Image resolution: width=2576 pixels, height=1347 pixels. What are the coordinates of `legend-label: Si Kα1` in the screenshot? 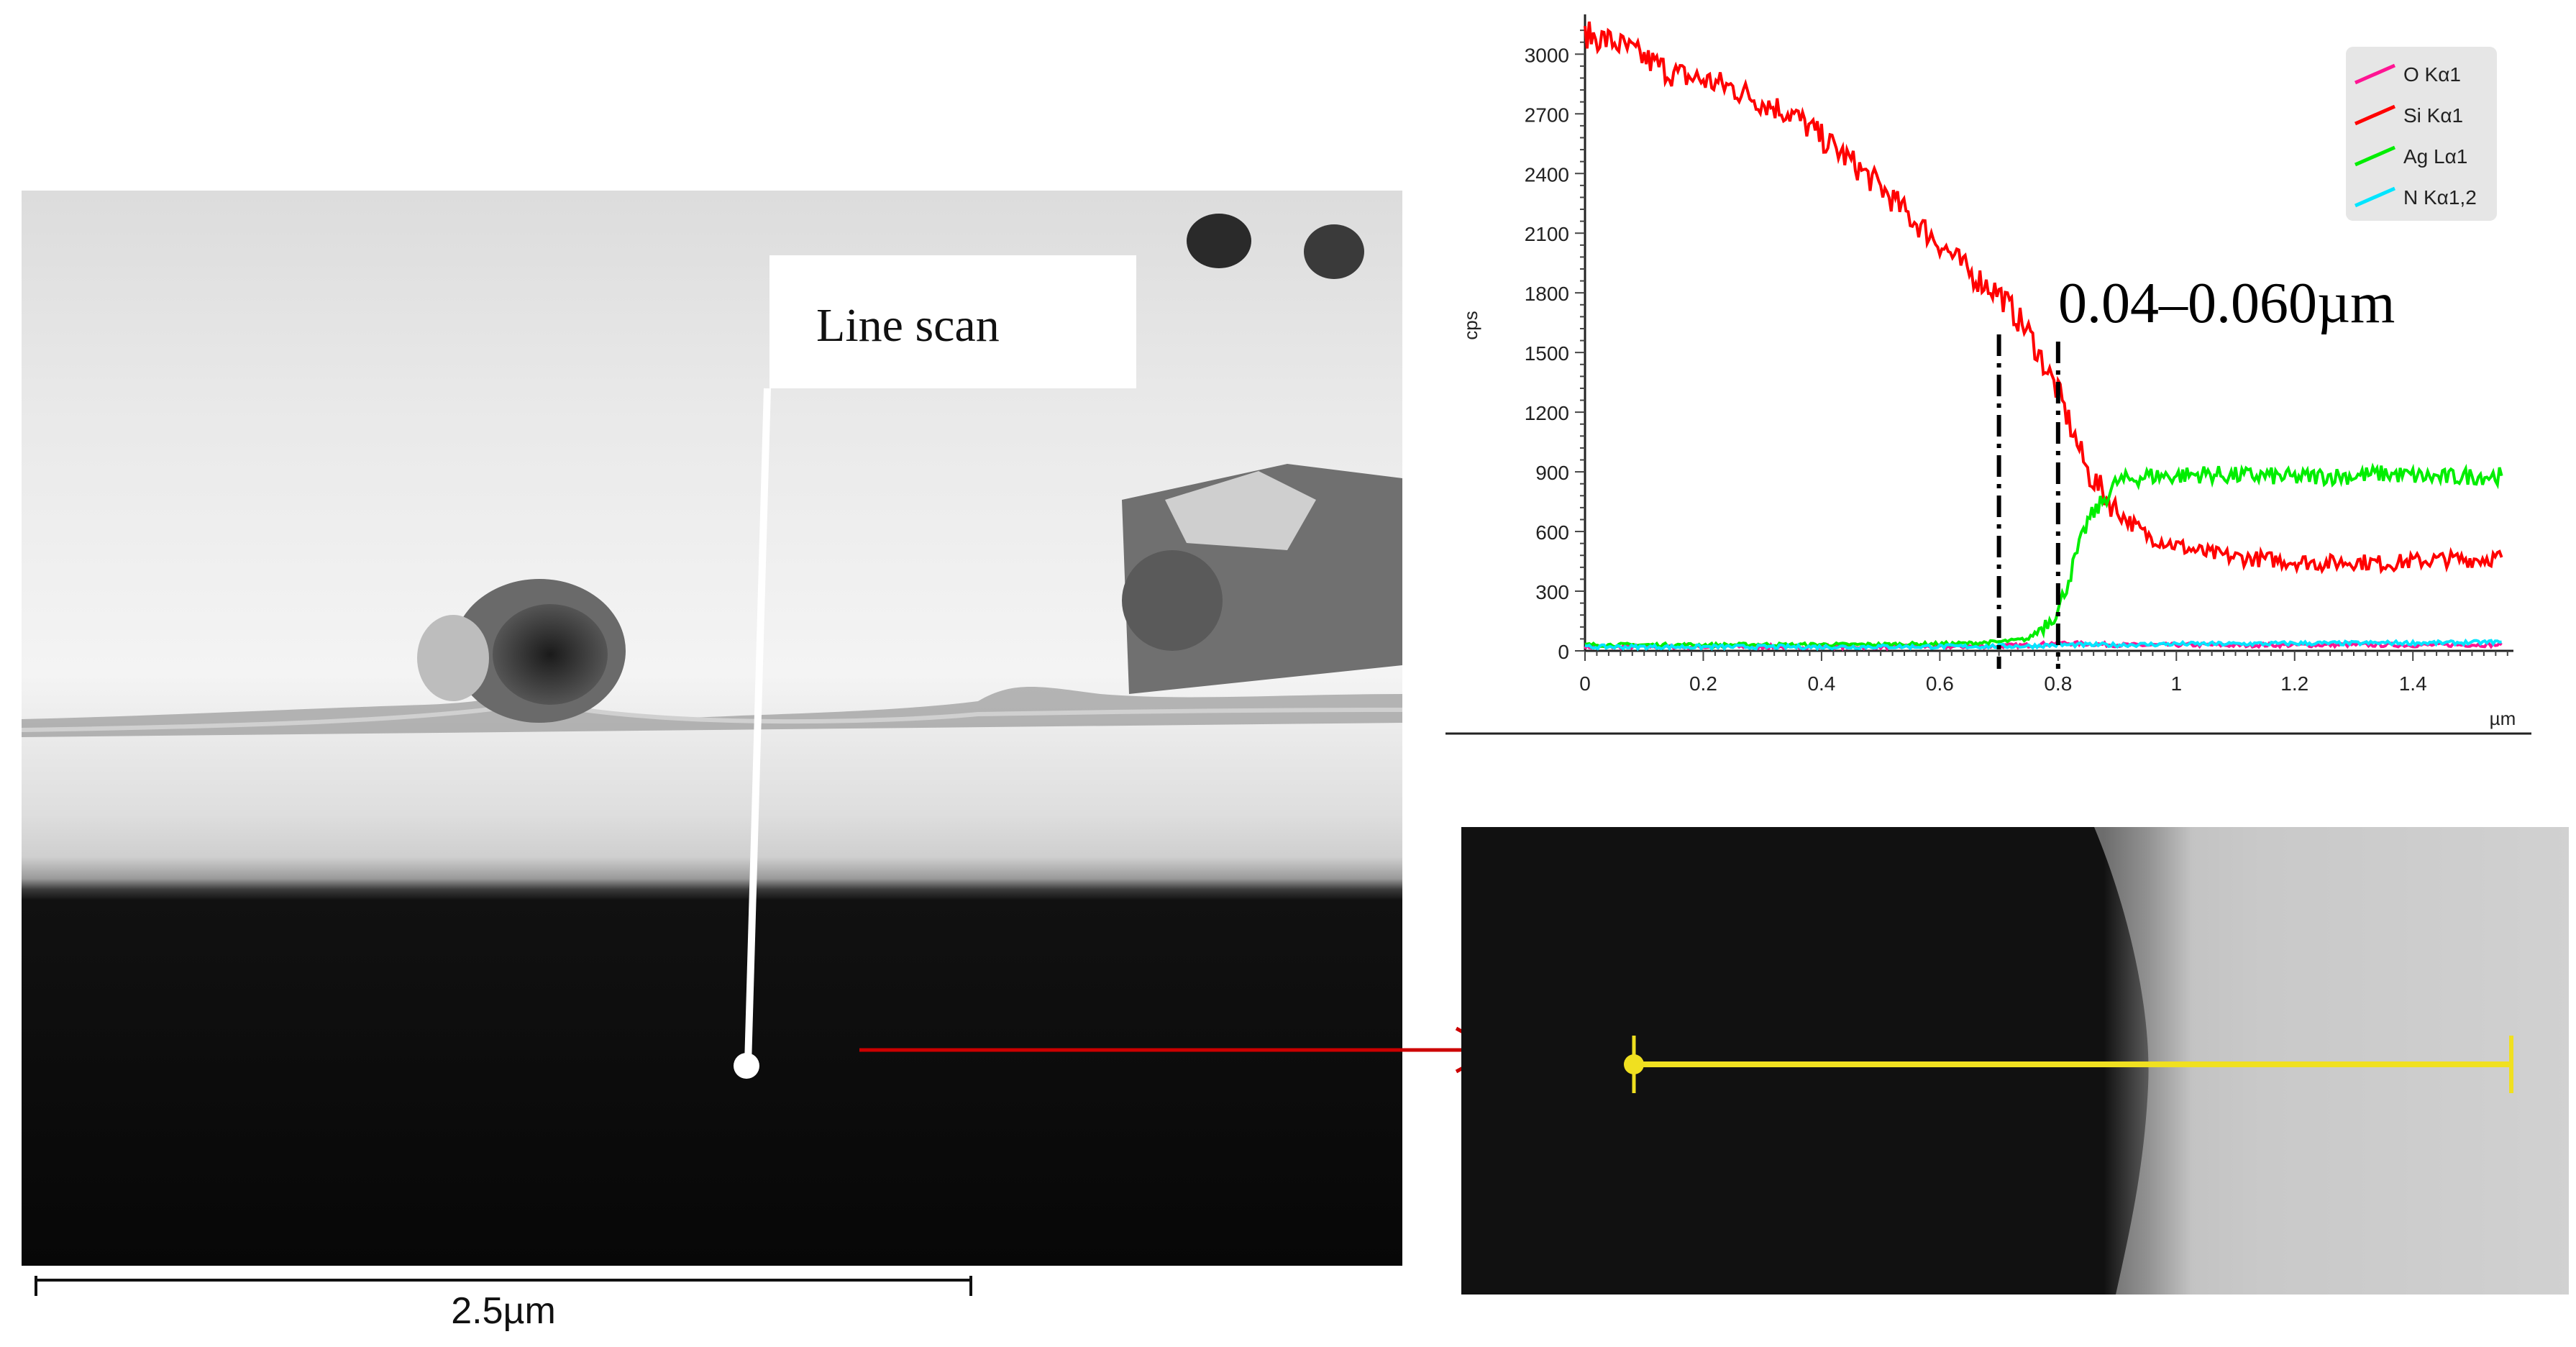 It's located at (2433, 115).